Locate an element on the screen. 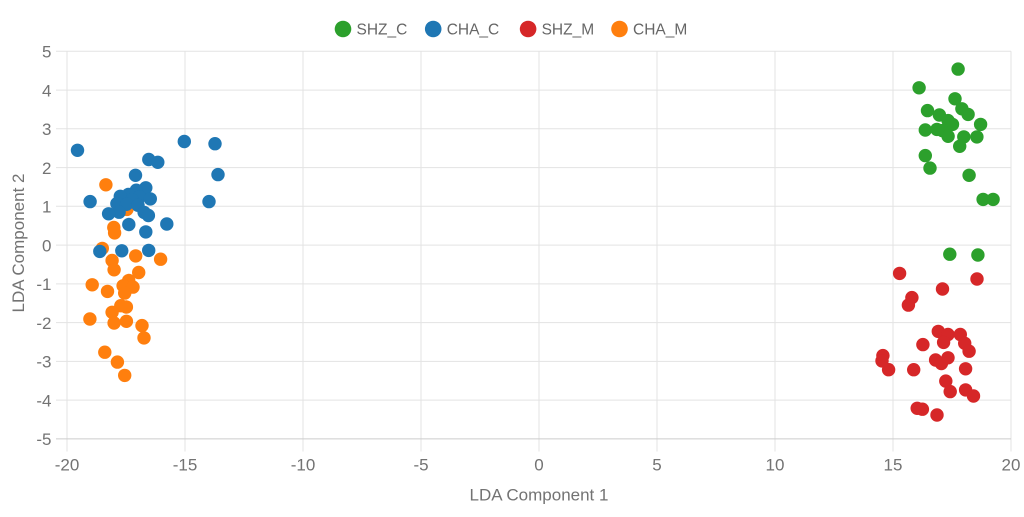  svg-text: 3 is located at coordinates (46, 129).